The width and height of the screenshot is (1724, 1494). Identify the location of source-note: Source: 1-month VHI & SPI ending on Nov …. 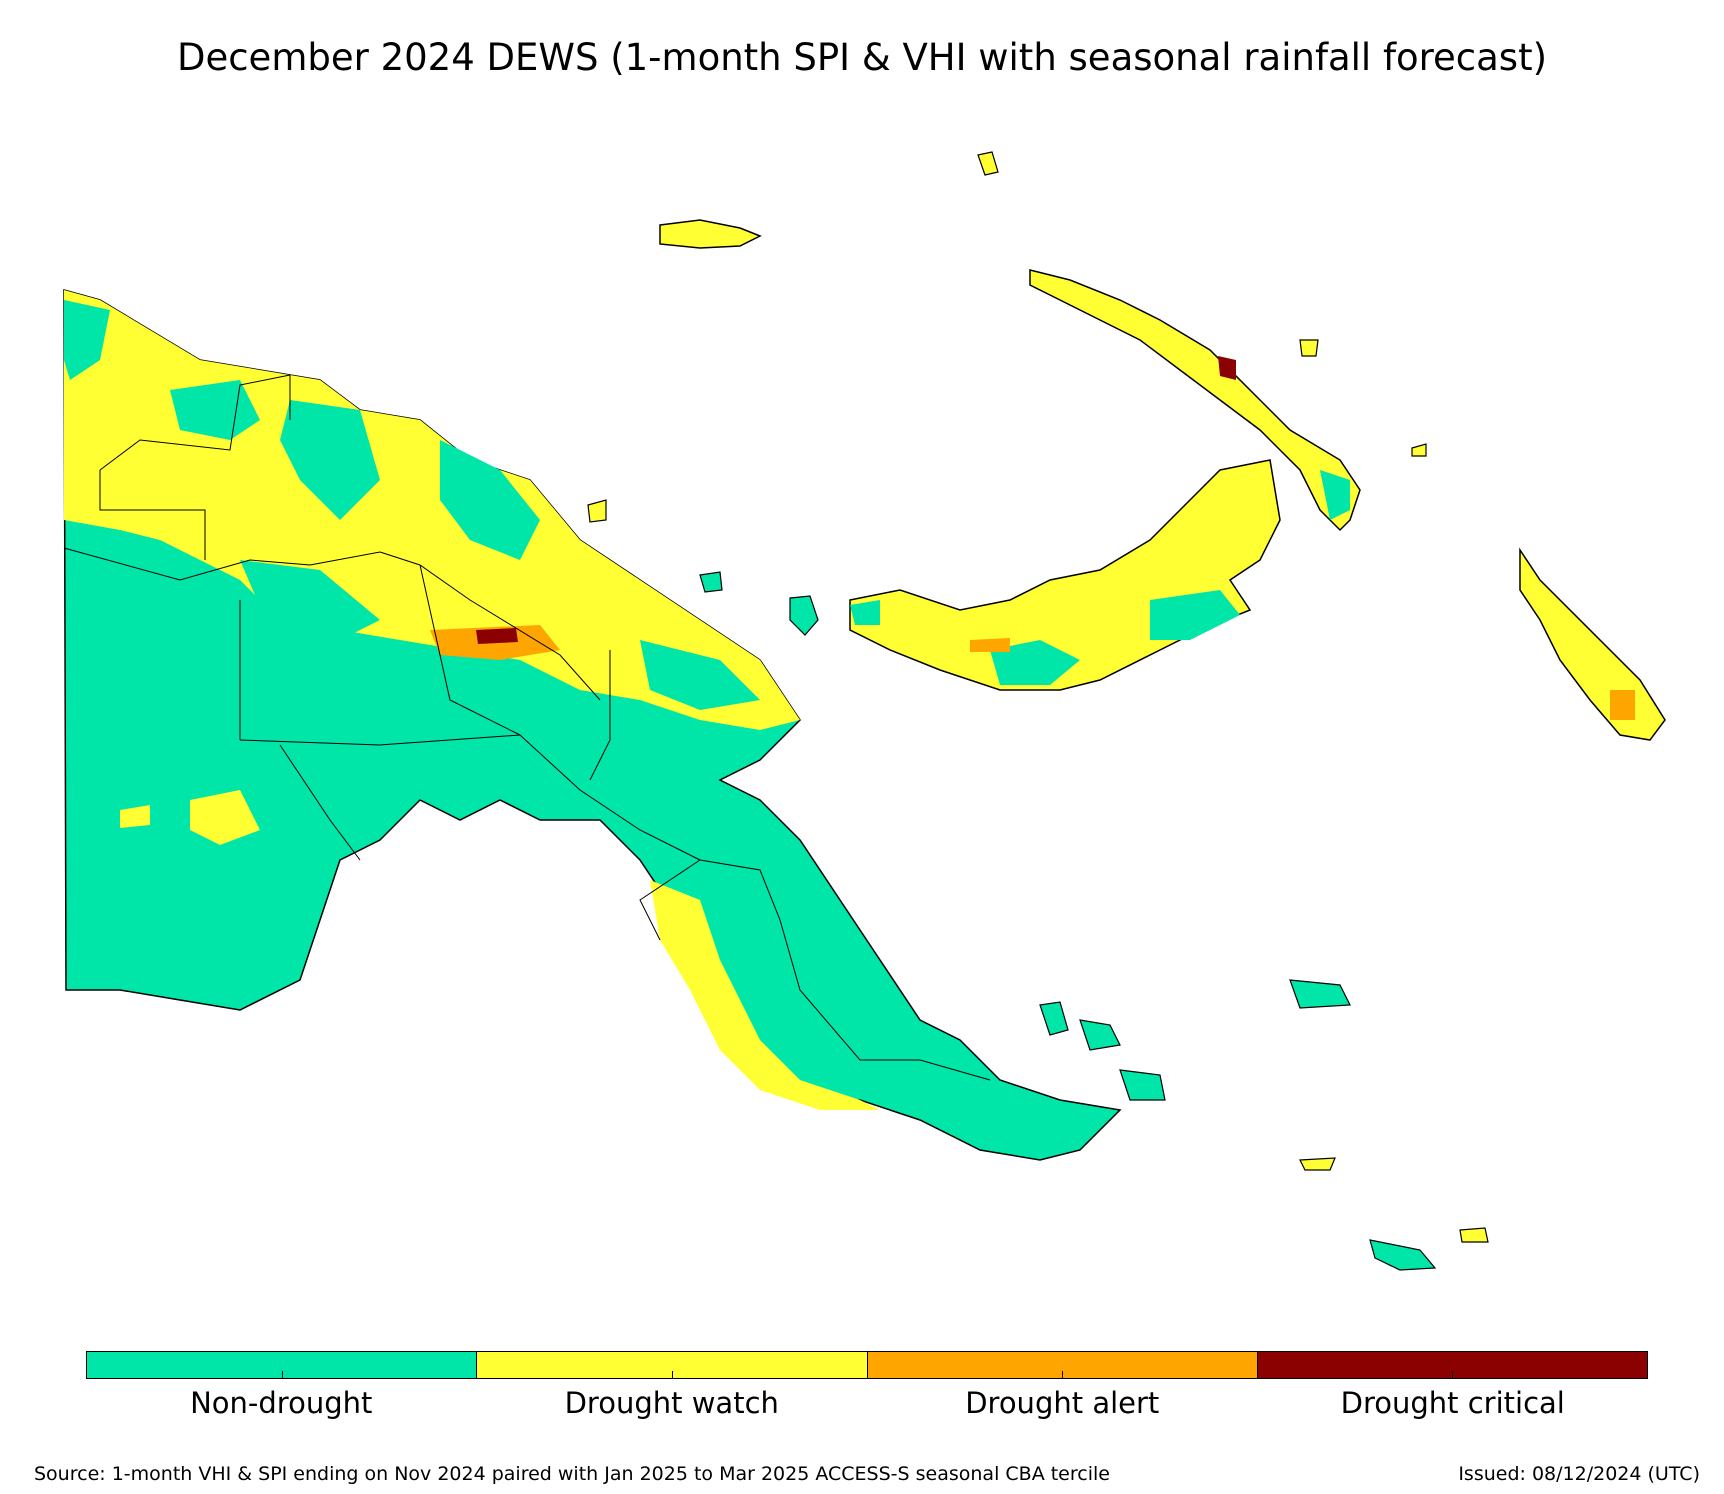
(572, 1474).